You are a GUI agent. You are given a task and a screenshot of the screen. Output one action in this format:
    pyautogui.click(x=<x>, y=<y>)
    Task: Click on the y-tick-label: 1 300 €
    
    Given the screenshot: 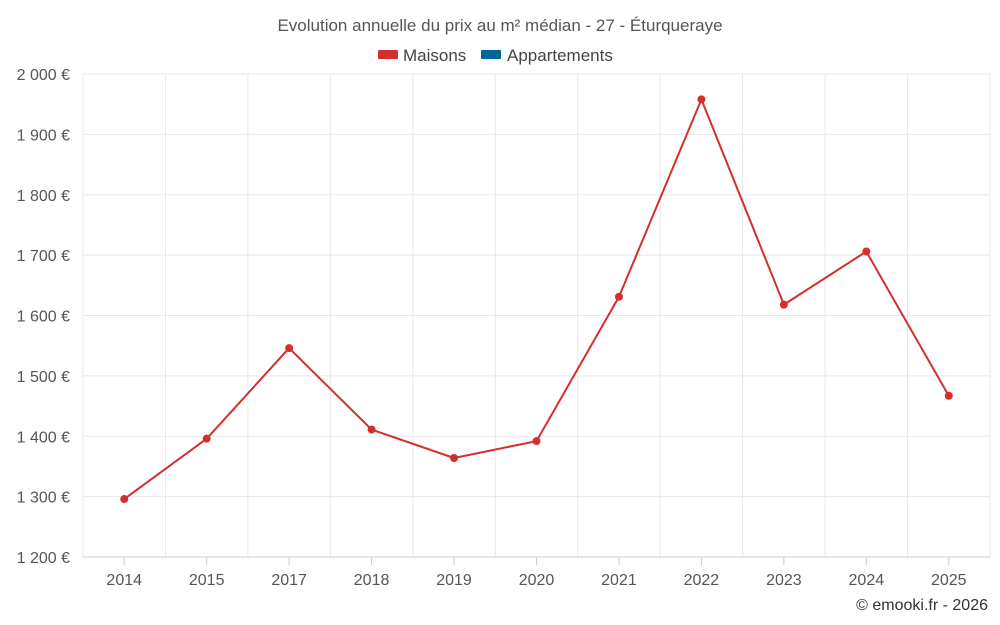 What is the action you would take?
    pyautogui.click(x=43, y=498)
    